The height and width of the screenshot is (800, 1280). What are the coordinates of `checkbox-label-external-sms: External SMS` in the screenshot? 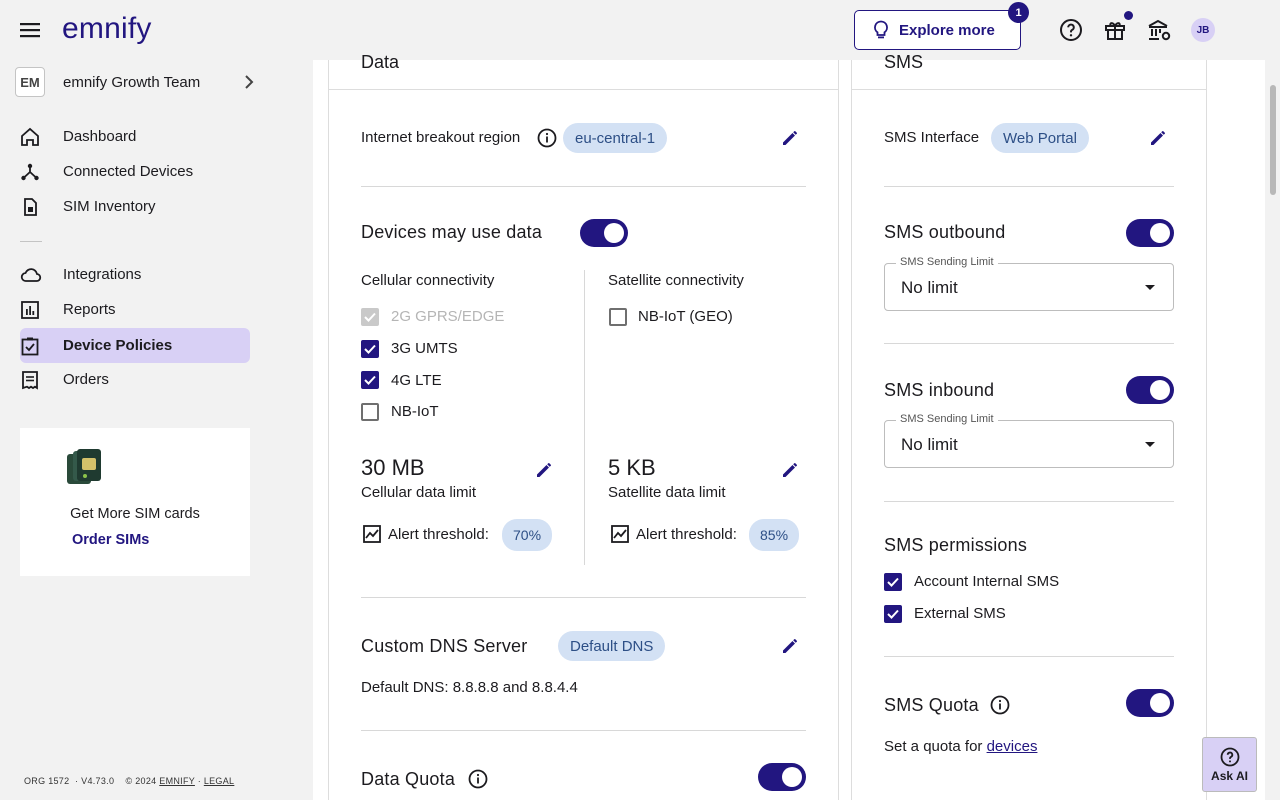 It's located at (960, 613).